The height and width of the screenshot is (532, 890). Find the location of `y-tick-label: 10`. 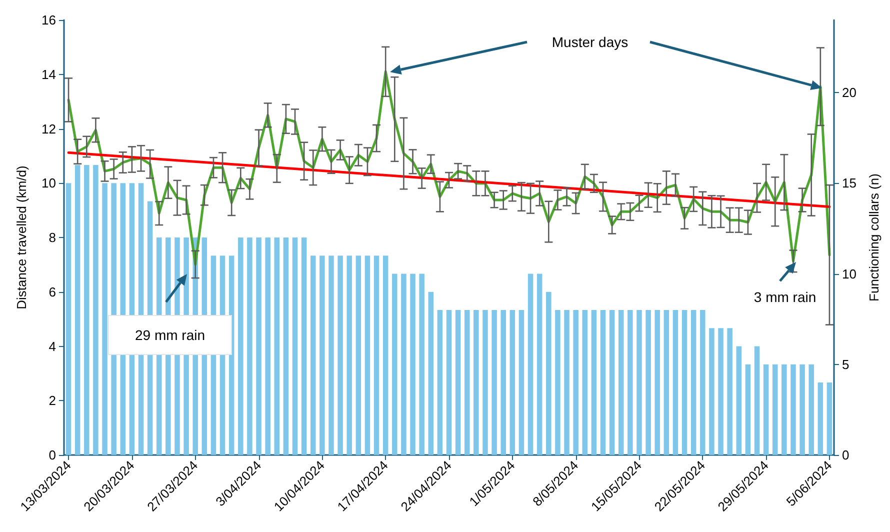

y-tick-label: 10 is located at coordinates (49, 183).